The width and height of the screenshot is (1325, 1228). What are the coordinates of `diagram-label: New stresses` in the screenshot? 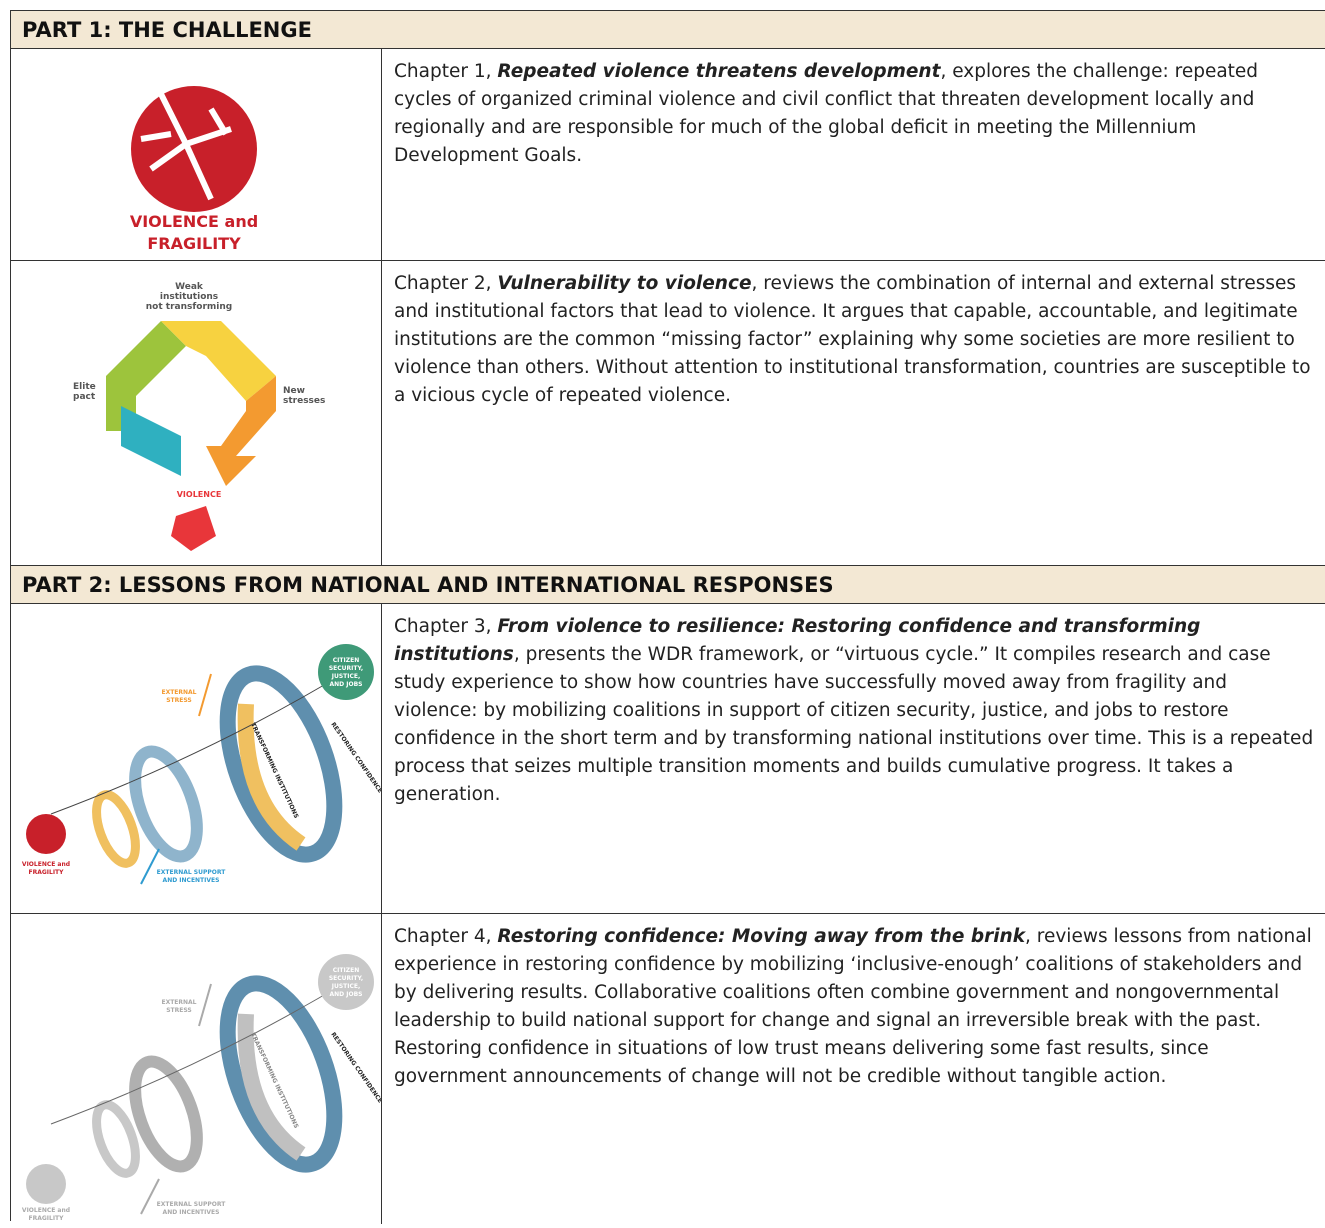 It's located at (304, 396).